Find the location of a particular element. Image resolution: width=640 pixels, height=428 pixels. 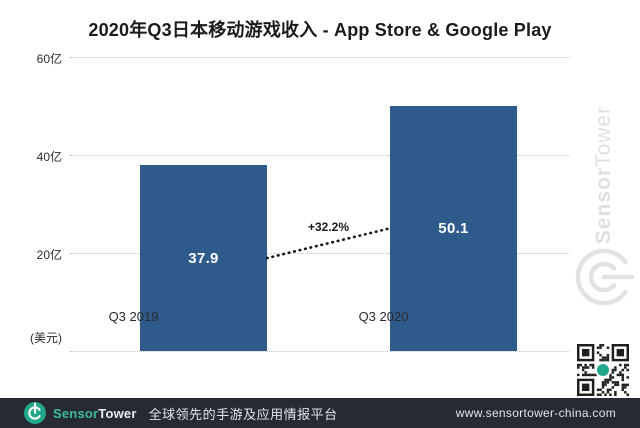

sensortower-watermark-text: SensorTower is located at coordinates (604, 175).